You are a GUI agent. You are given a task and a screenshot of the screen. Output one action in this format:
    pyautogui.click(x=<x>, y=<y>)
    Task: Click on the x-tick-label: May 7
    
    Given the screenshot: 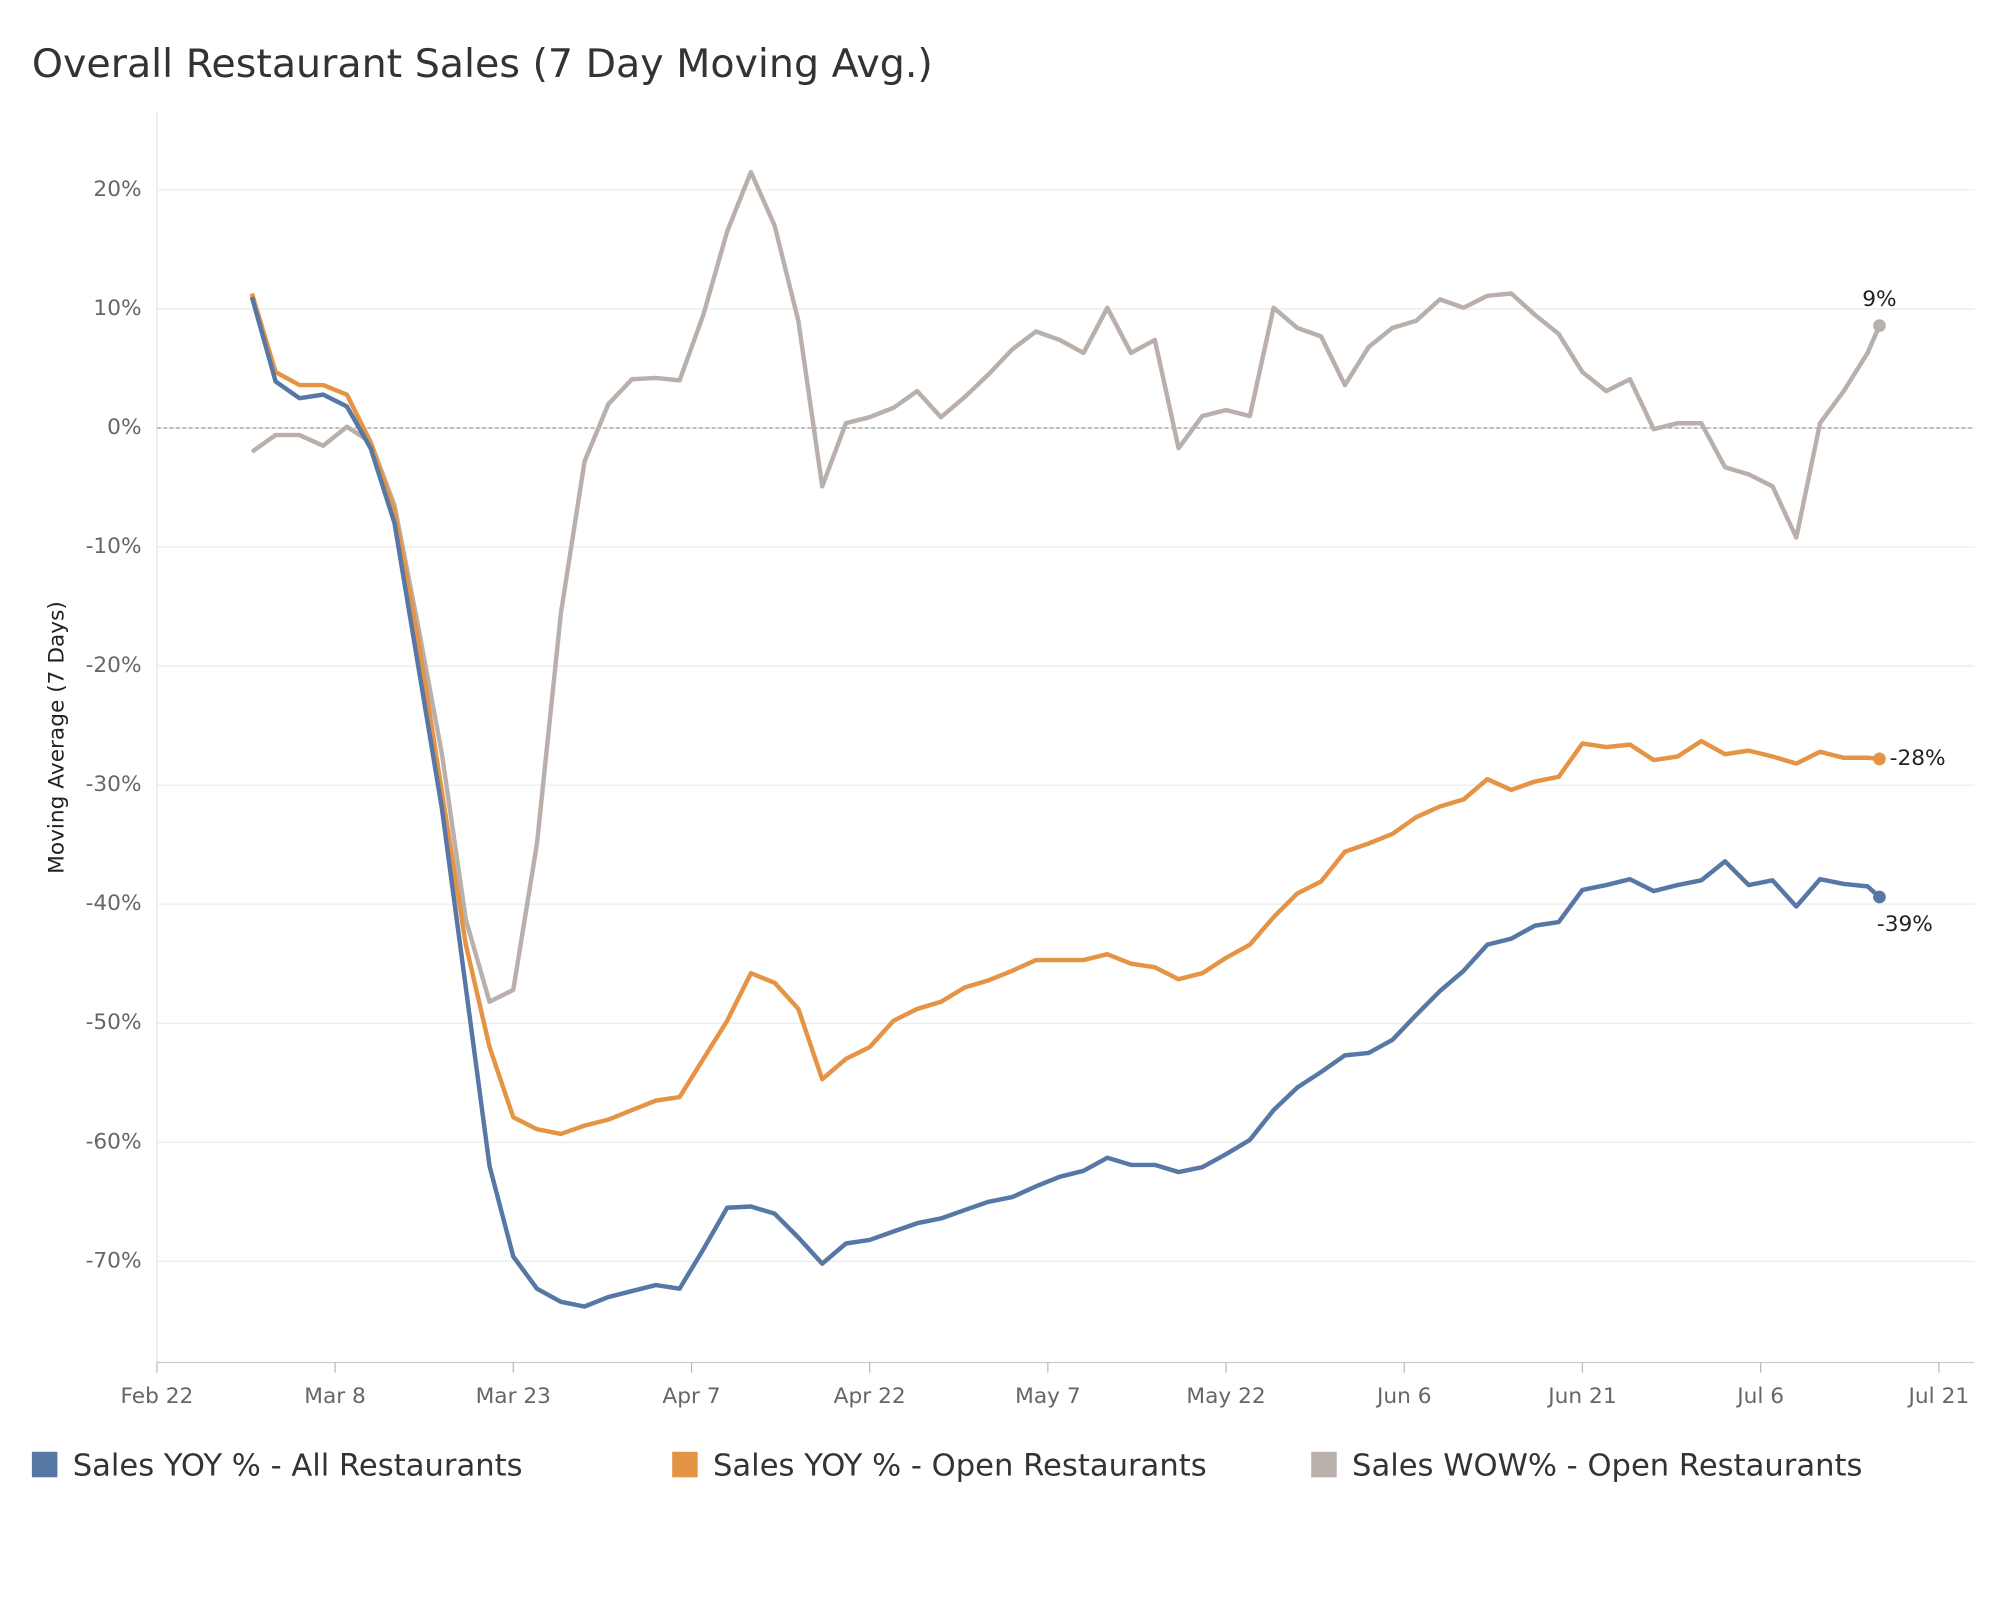 What is the action you would take?
    pyautogui.click(x=1047, y=1396)
    